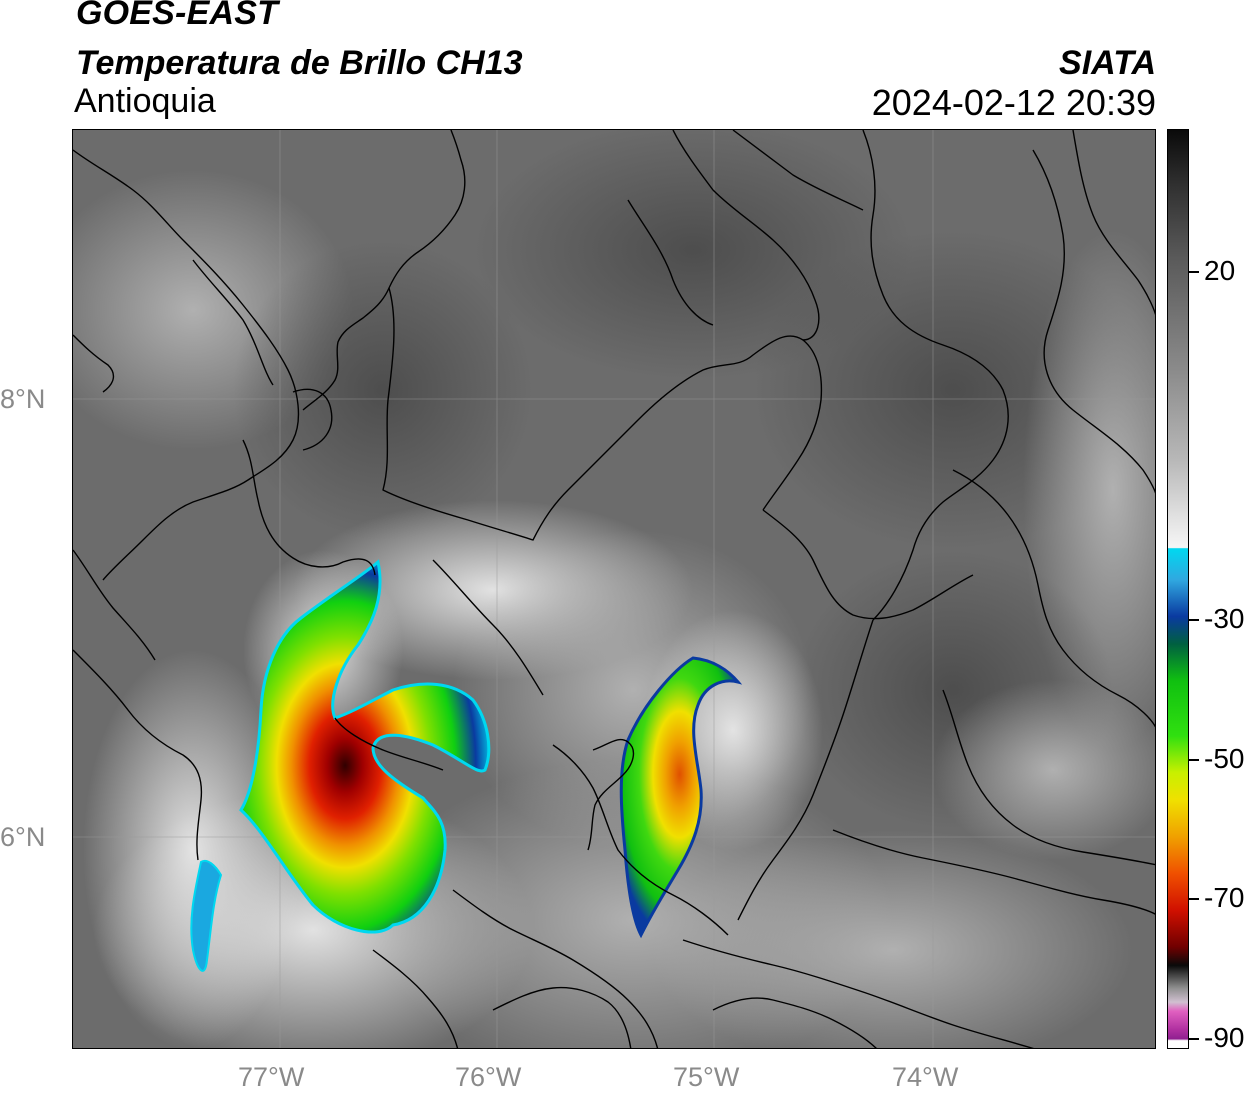 This screenshot has width=1252, height=1099. Describe the element at coordinates (299, 63) in the screenshot. I see `title-product: Temperatura de Brillo CH13` at that location.